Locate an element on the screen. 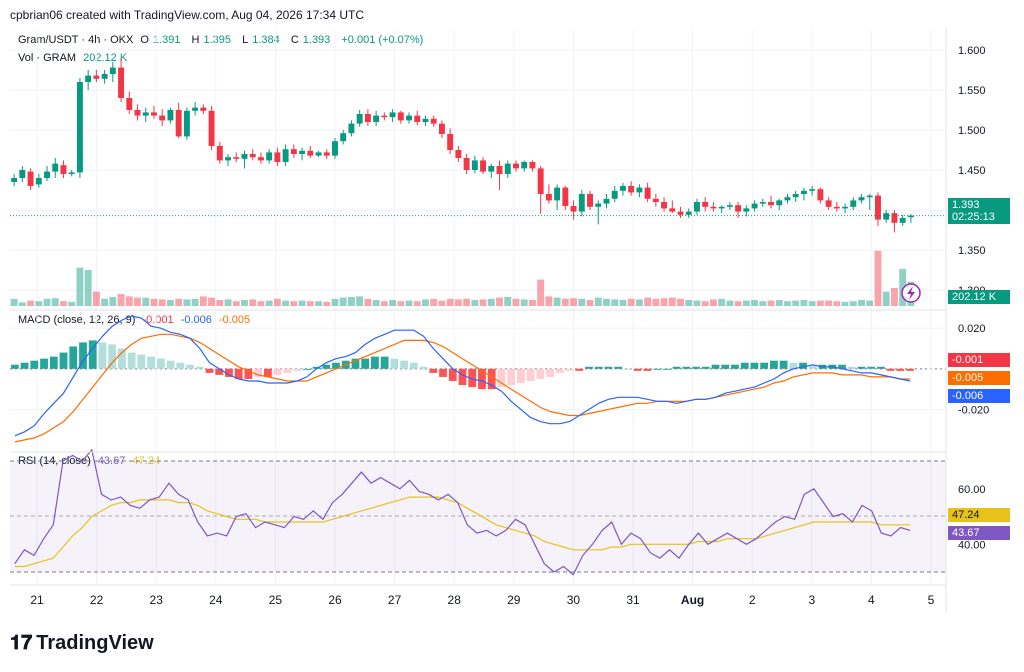  price-axis-label: 1.600 is located at coordinates (972, 51).